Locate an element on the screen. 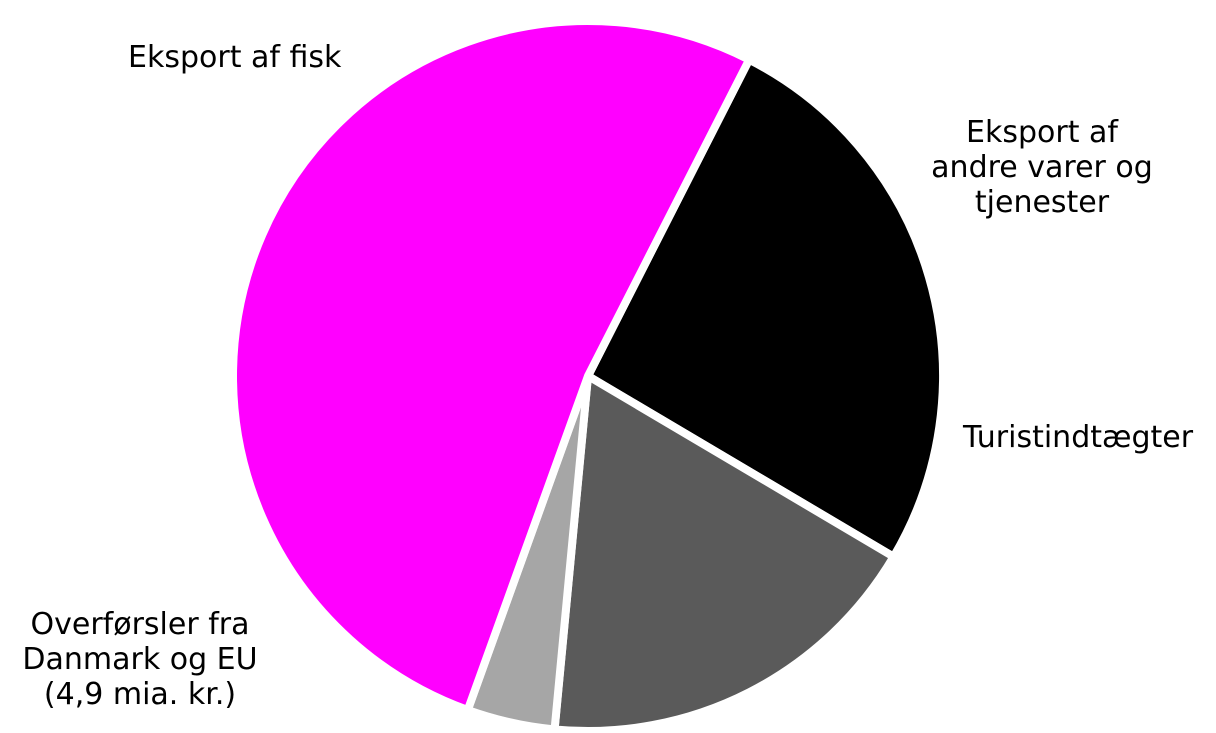 This screenshot has height=733, width=1216. slice-label-turistindtaegter: Turistindtægter is located at coordinates (1078, 437).